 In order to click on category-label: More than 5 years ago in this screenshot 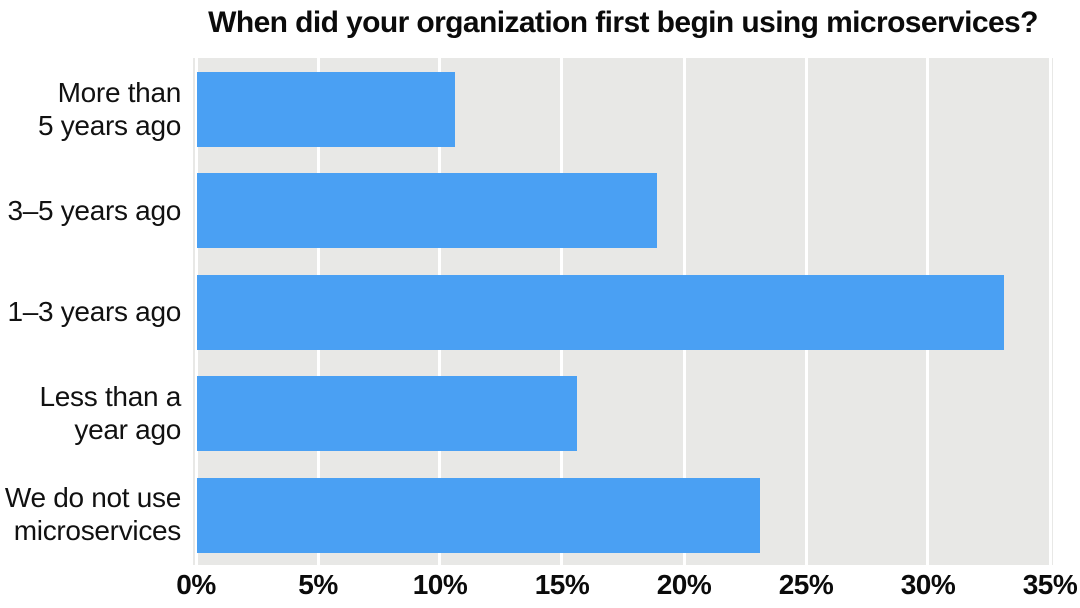, I will do `click(109, 108)`.